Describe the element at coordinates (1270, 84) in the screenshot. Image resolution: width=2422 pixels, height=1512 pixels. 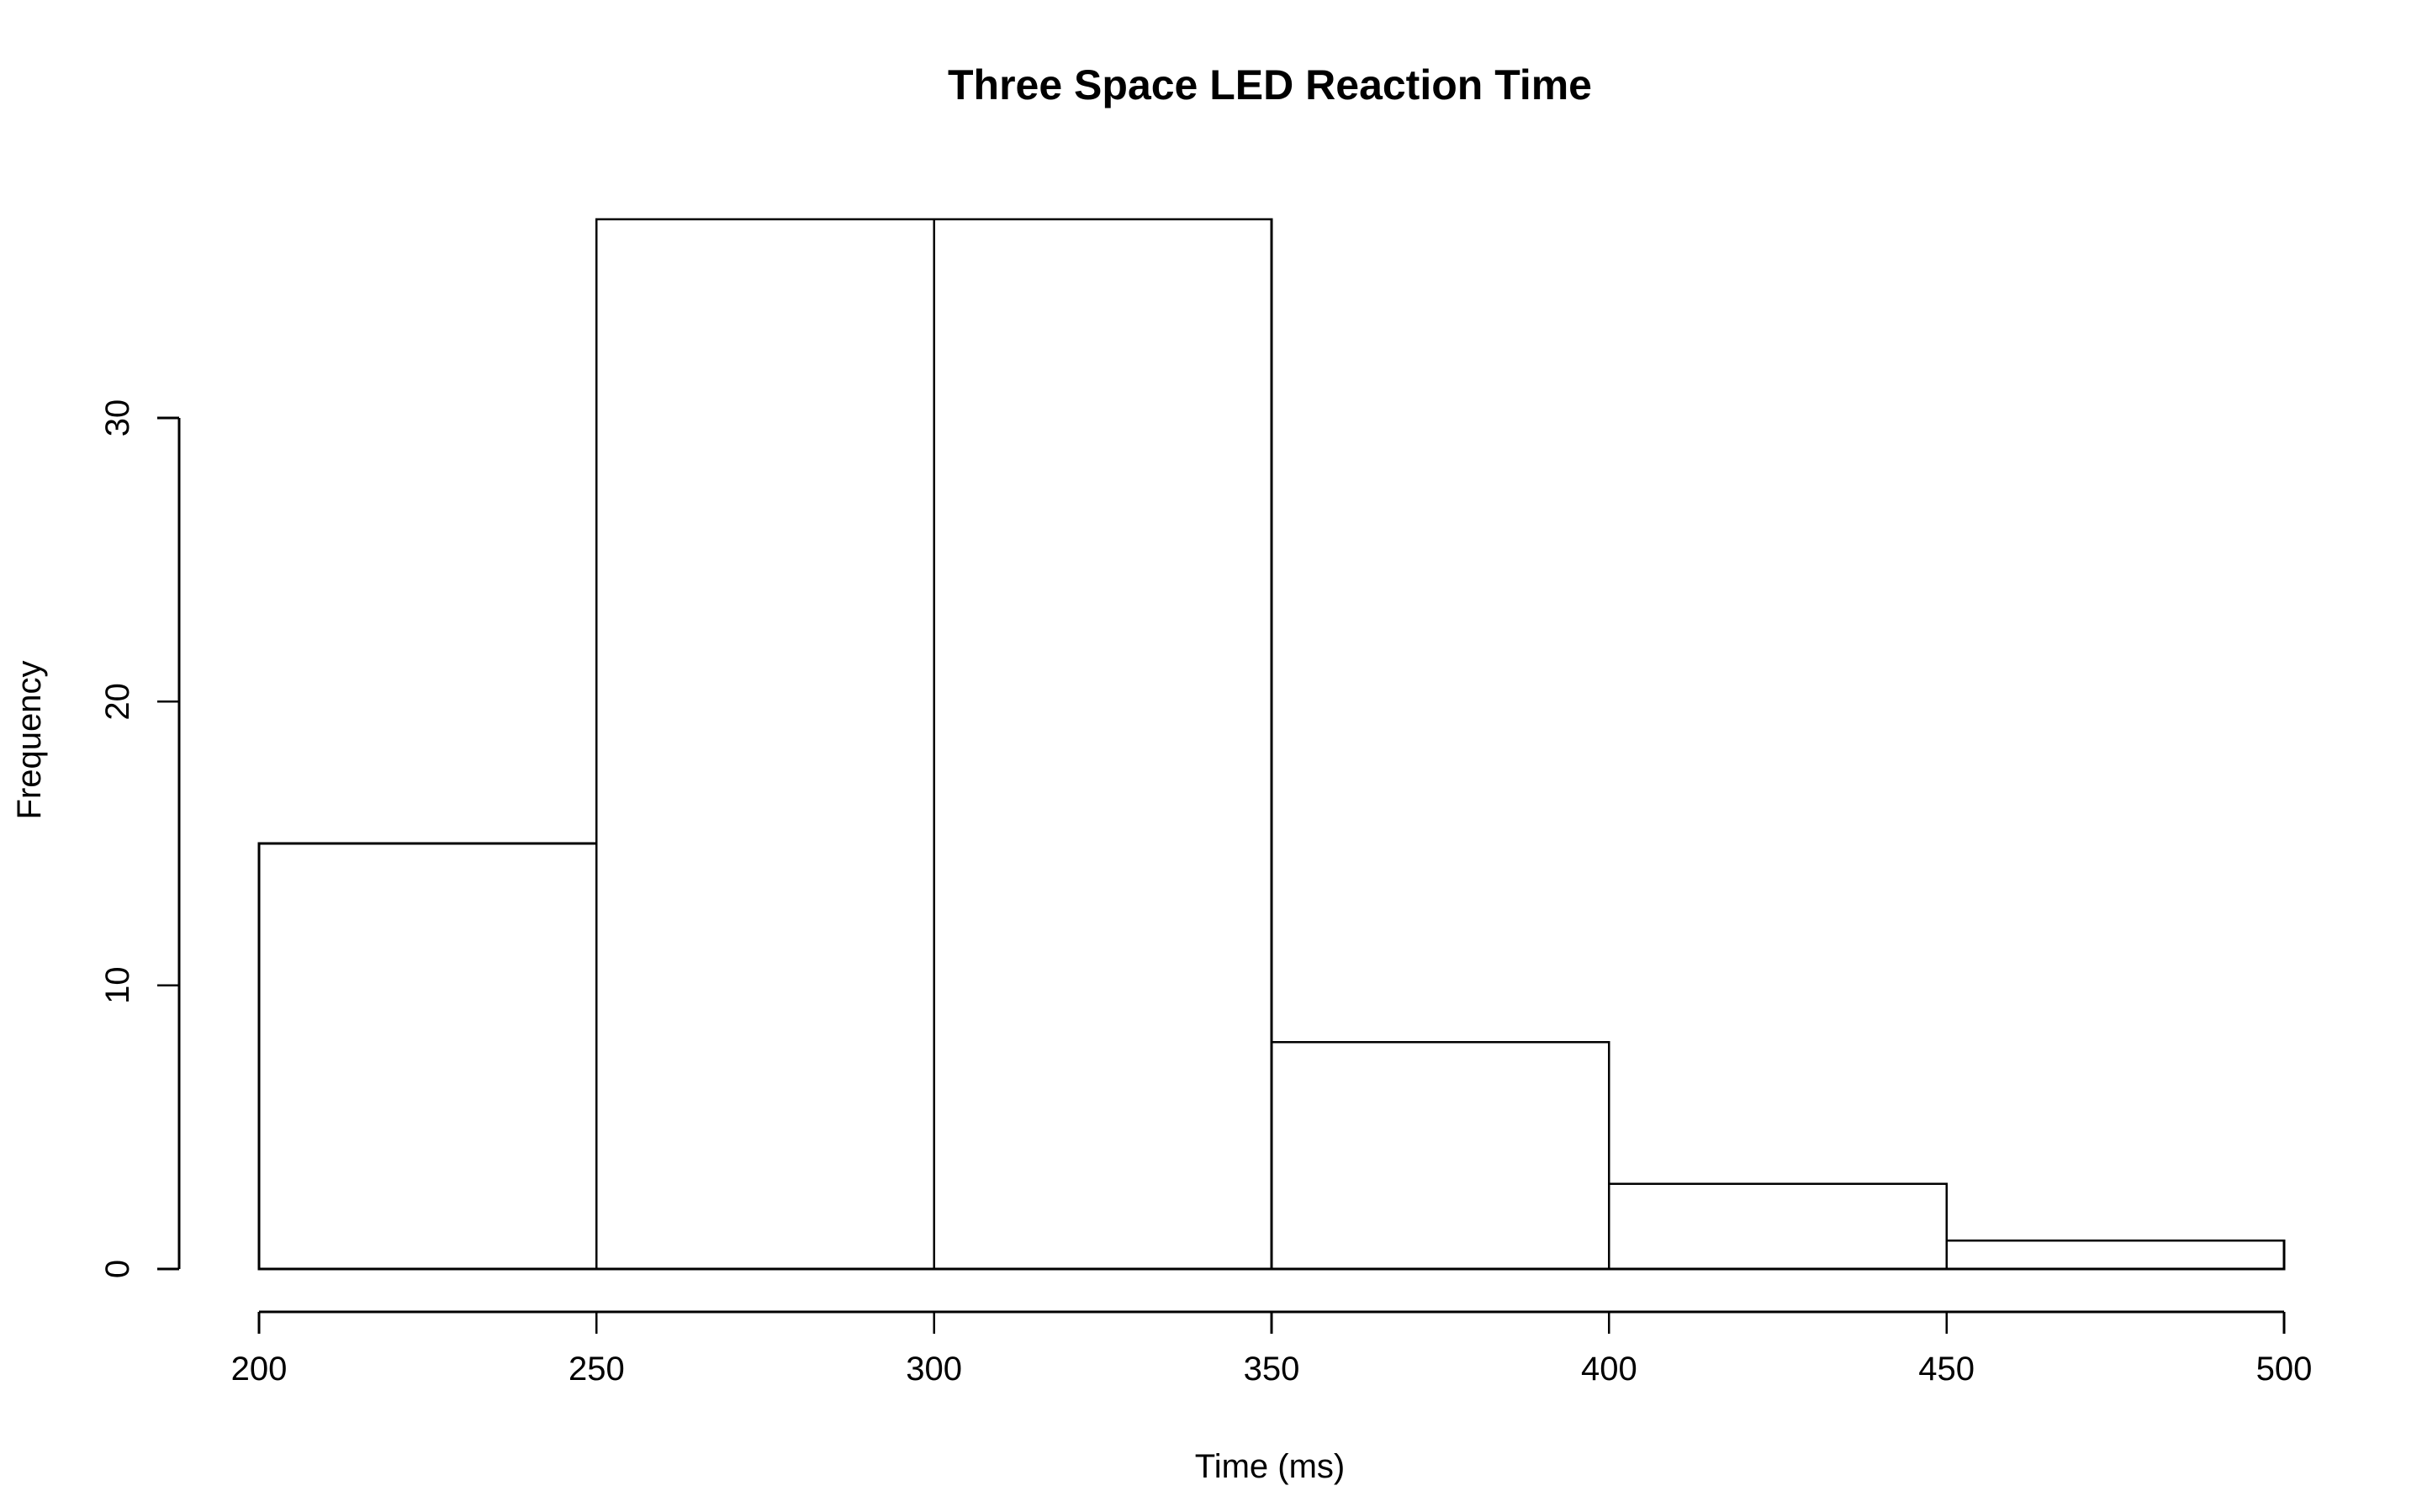
I see `chart-title: Three Space LED Reaction Time` at that location.